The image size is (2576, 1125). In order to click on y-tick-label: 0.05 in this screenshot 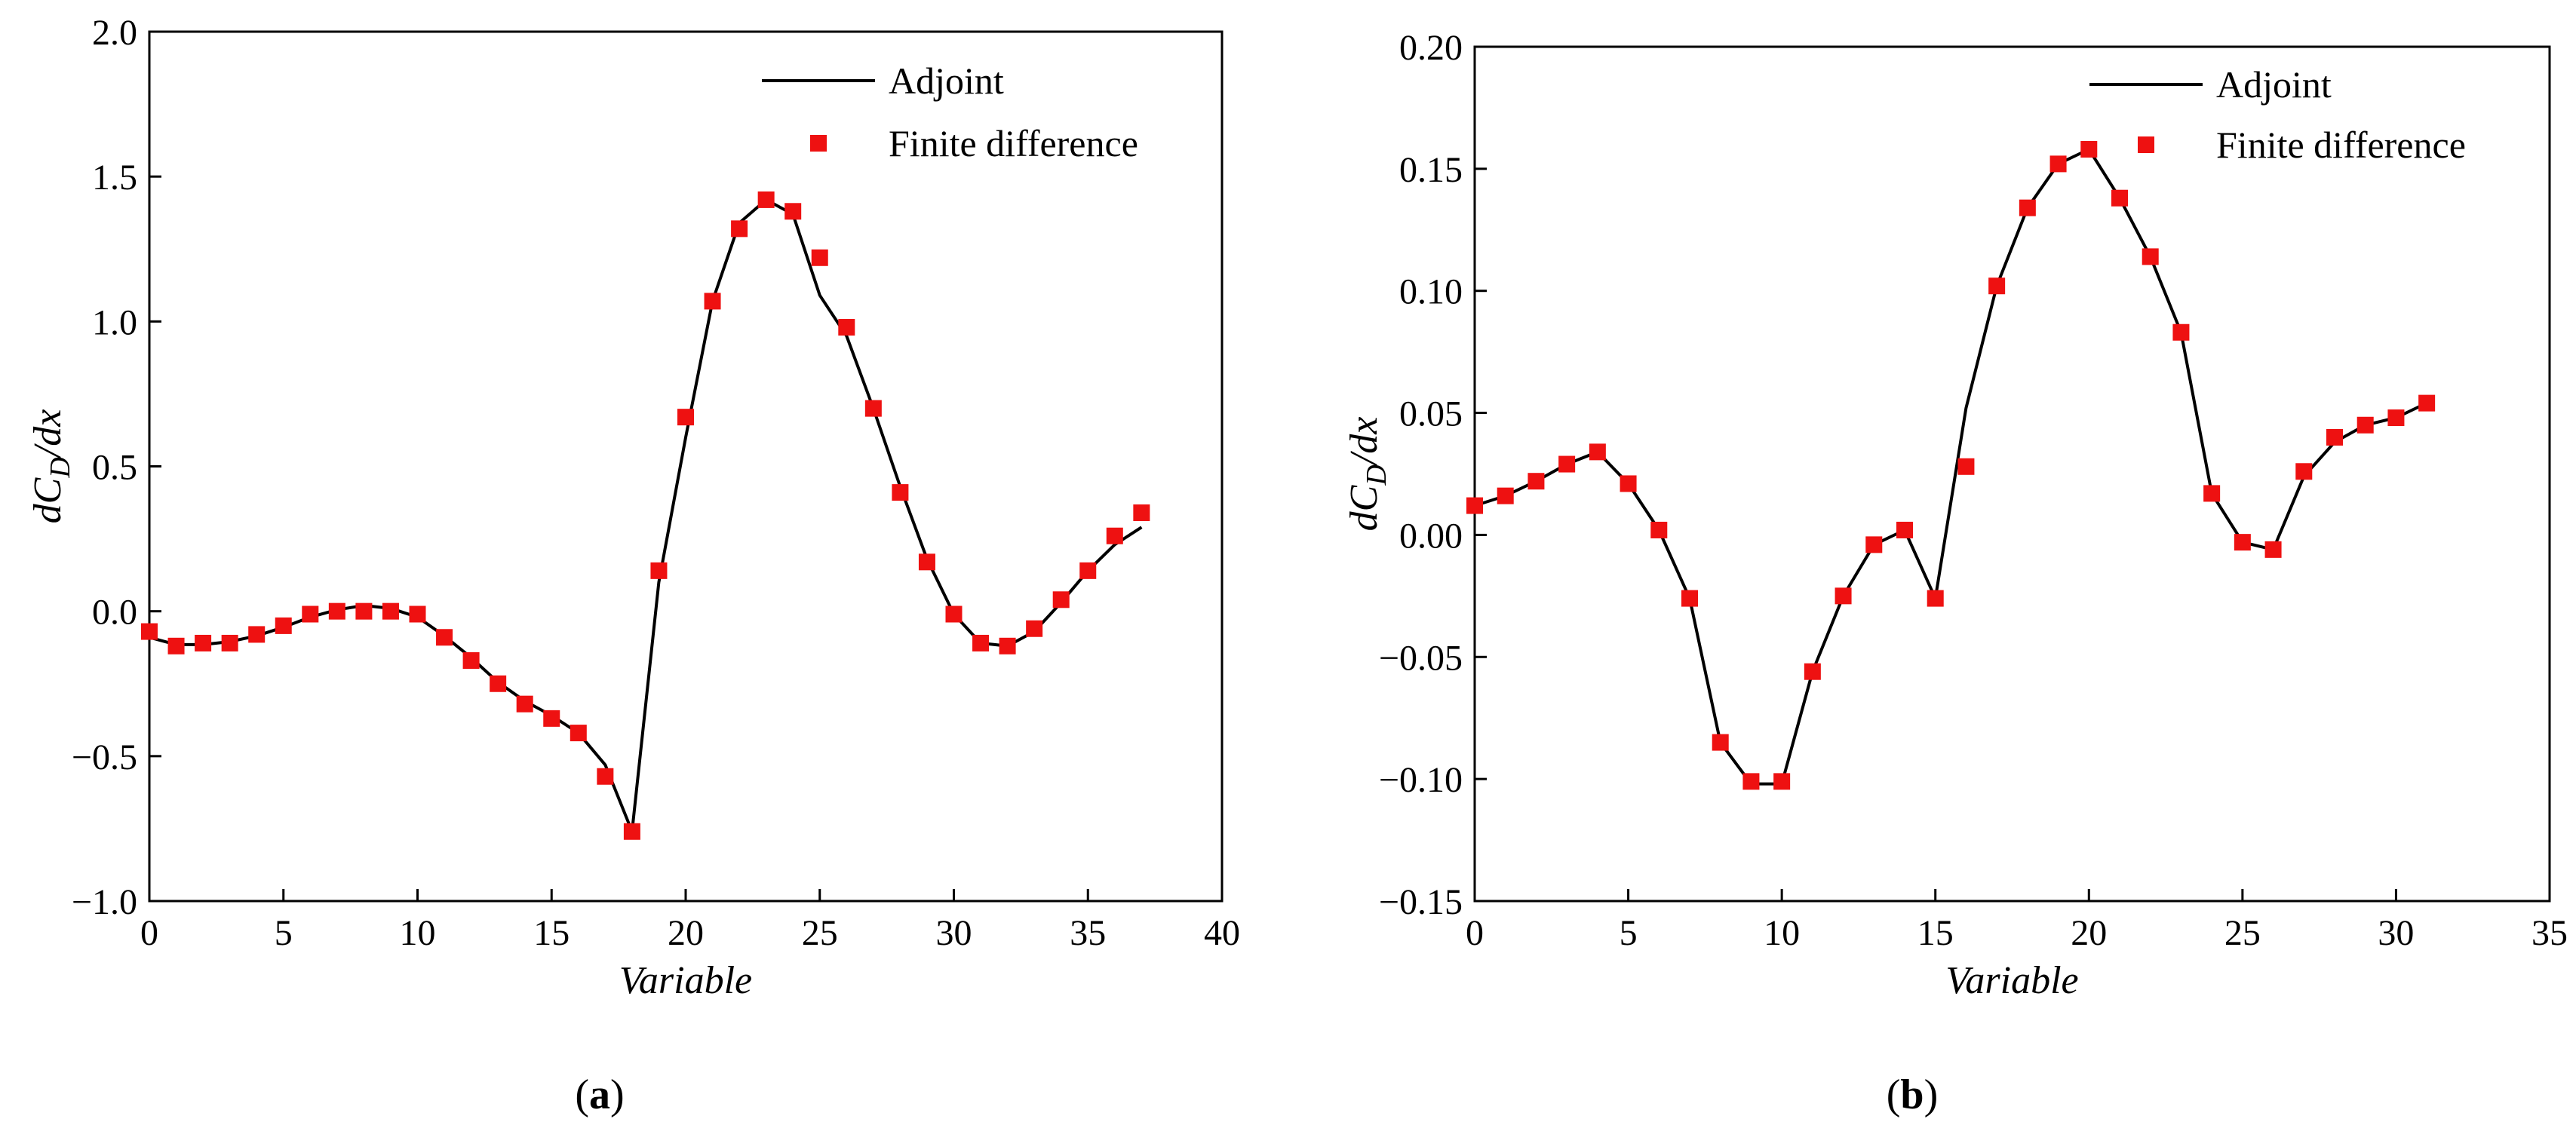, I will do `click(1431, 414)`.